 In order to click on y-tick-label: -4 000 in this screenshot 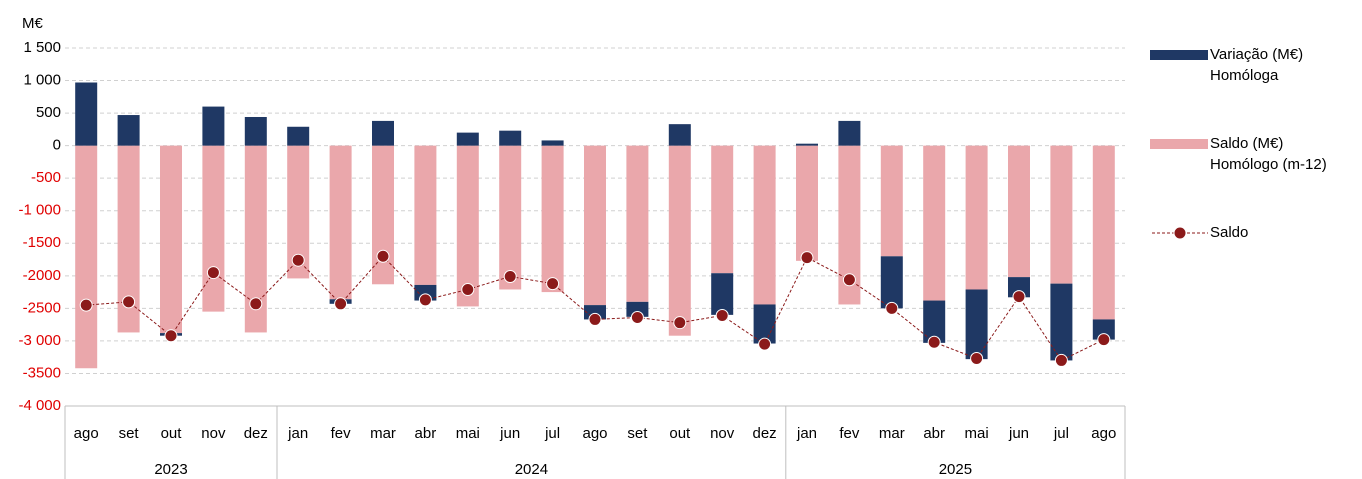, I will do `click(39, 405)`.